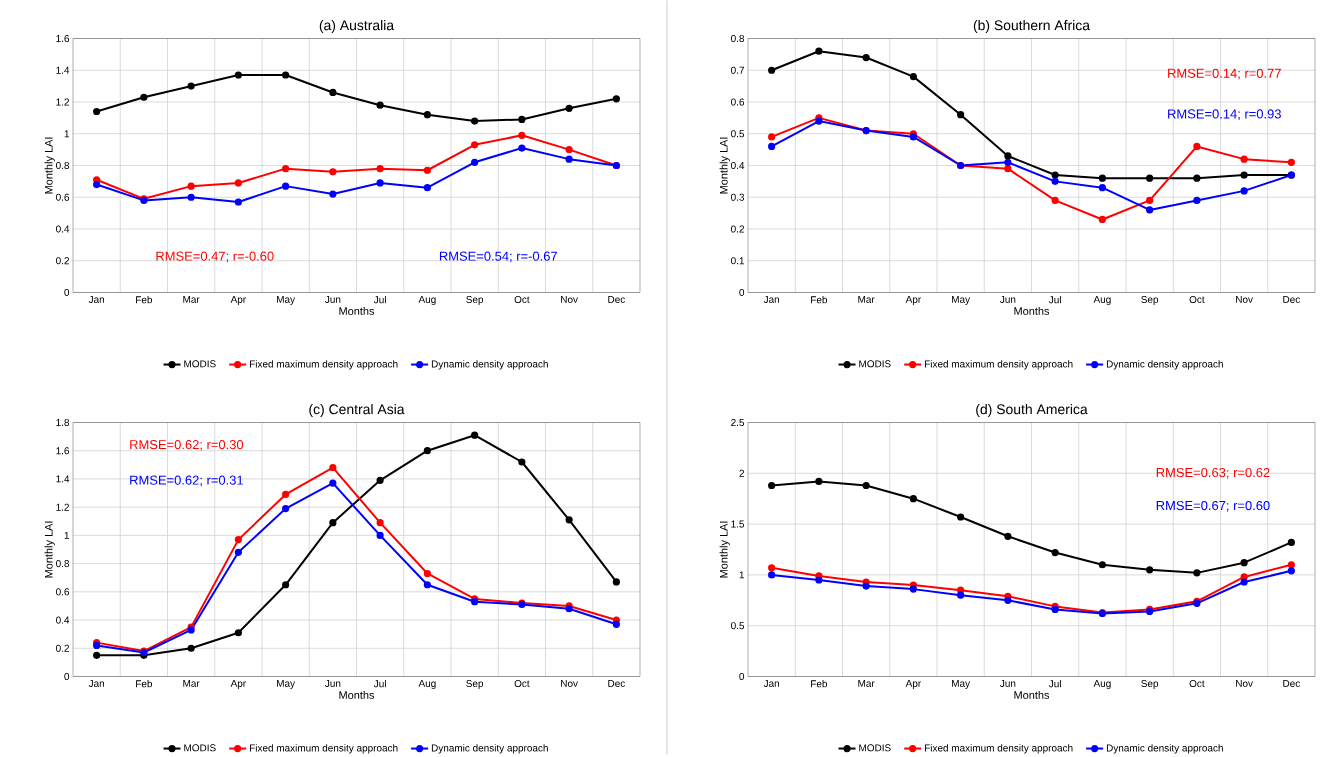 This screenshot has height=757, width=1336. What do you see at coordinates (1213, 473) in the screenshot?
I see `annotation: RMSE=0.63; r=0.62` at bounding box center [1213, 473].